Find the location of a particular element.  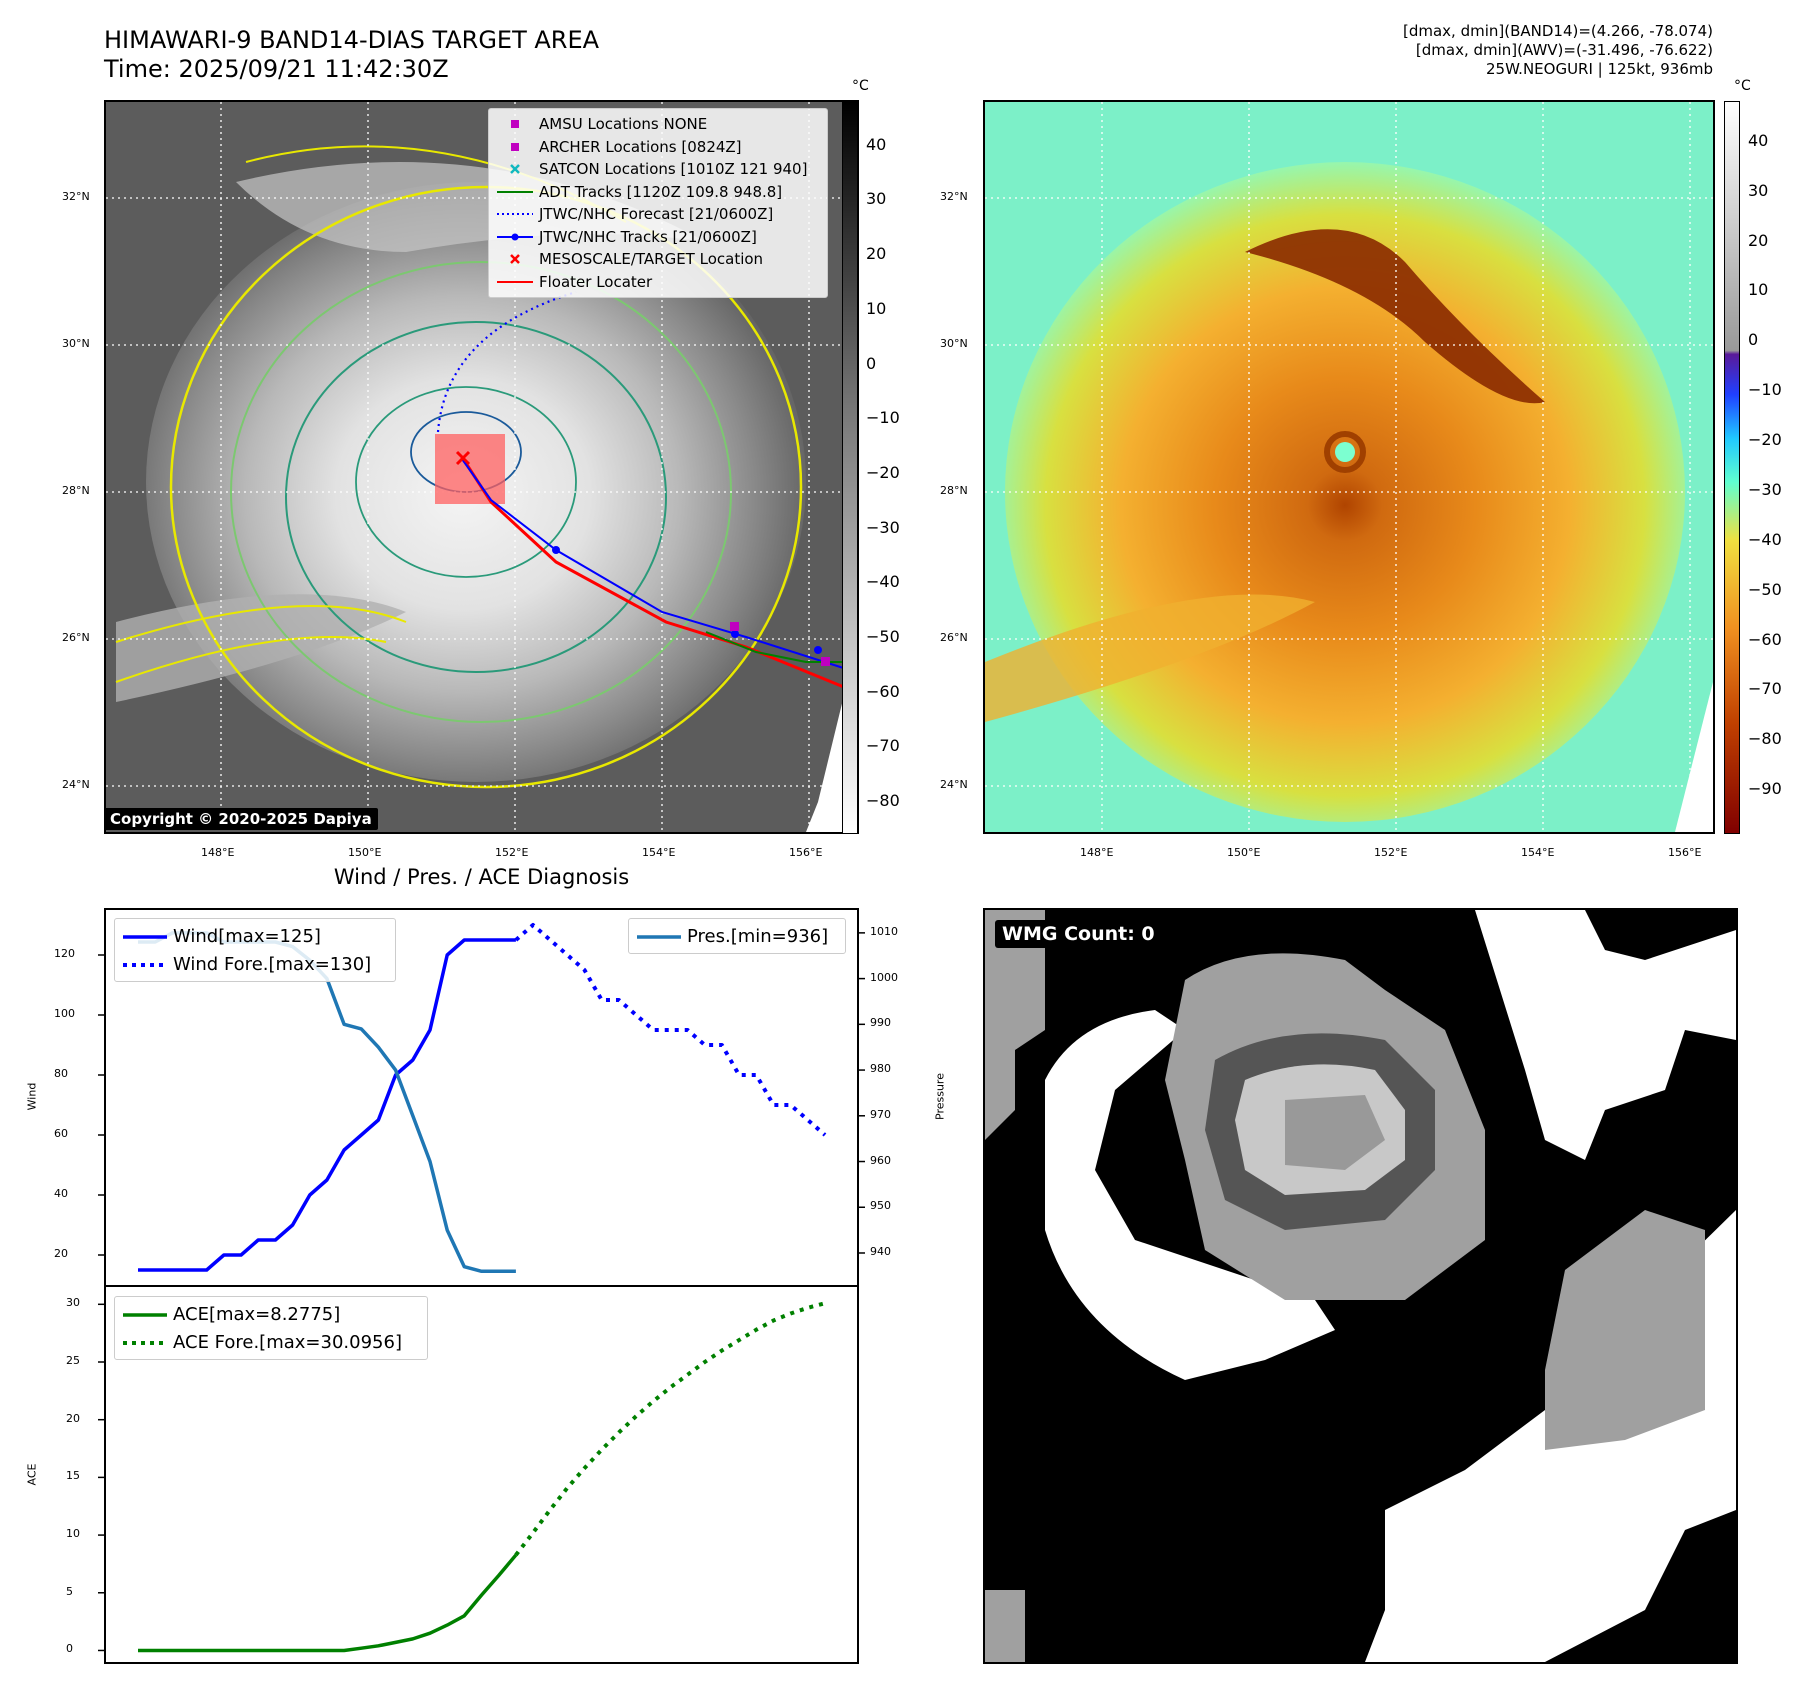

lon-label-156: 156°E is located at coordinates (806, 852).